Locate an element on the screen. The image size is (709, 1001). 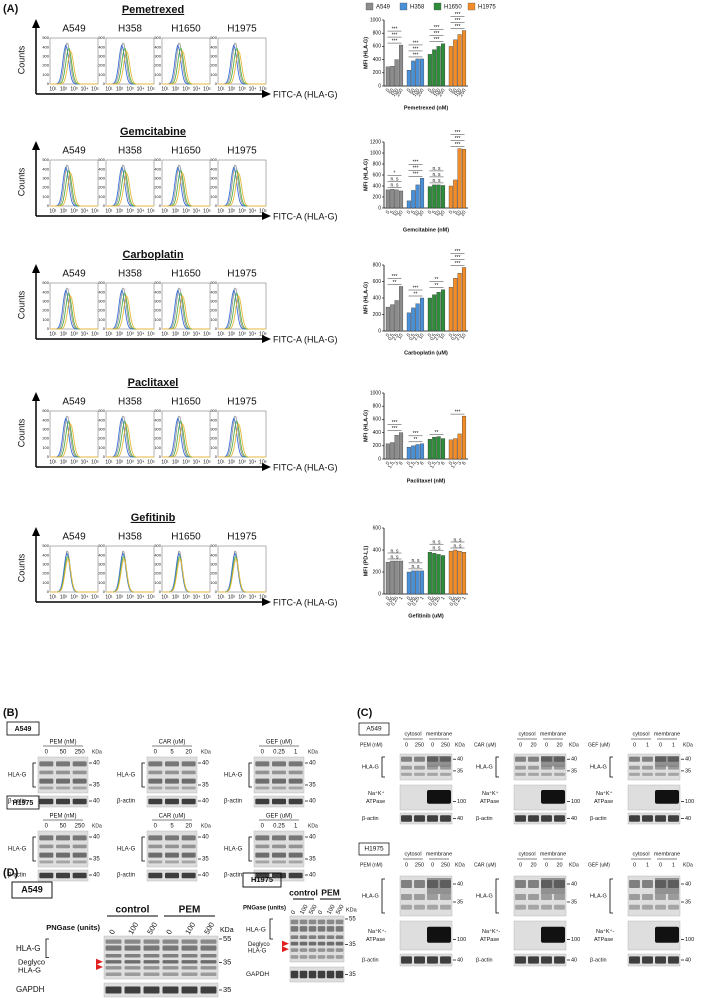
marker-label: 55 is located at coordinates (352, 920).